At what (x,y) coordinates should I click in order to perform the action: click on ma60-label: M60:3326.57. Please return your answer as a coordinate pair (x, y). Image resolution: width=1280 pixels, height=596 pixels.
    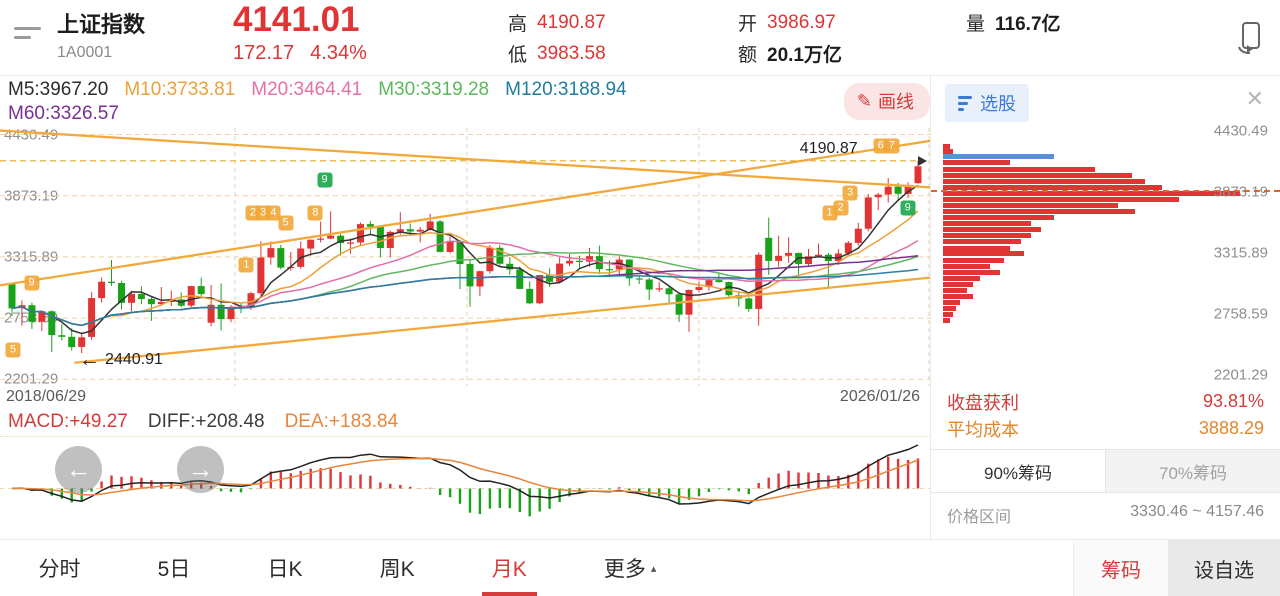
    Looking at the image, I should click on (63, 113).